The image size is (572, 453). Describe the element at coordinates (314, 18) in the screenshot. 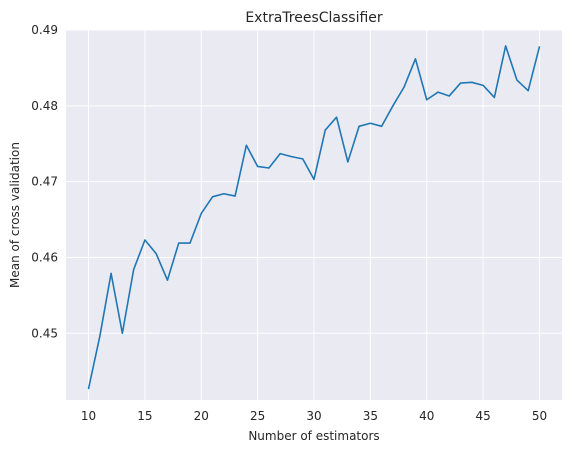

I see `chart-title: ExtraTreesClassifier` at that location.